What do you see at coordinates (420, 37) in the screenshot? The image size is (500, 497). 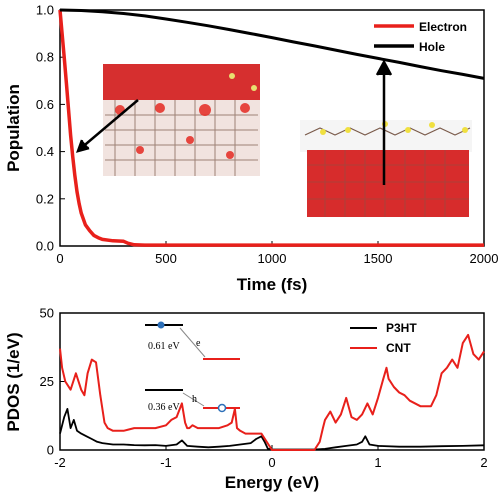 I see `top-legend: Electron Hole` at bounding box center [420, 37].